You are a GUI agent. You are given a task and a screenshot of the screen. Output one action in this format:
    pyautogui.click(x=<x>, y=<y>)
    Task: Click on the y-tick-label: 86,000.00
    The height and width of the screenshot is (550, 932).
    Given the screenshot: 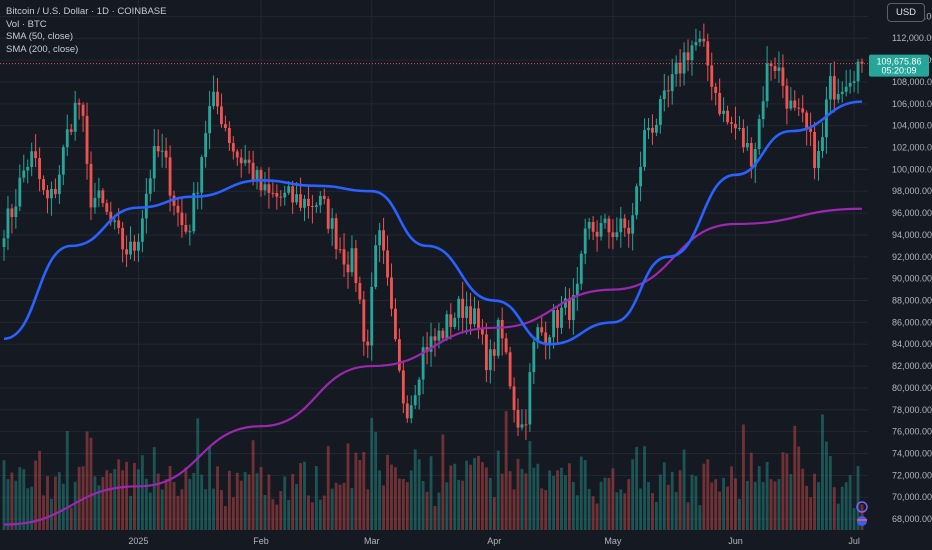 What is the action you would take?
    pyautogui.click(x=912, y=322)
    